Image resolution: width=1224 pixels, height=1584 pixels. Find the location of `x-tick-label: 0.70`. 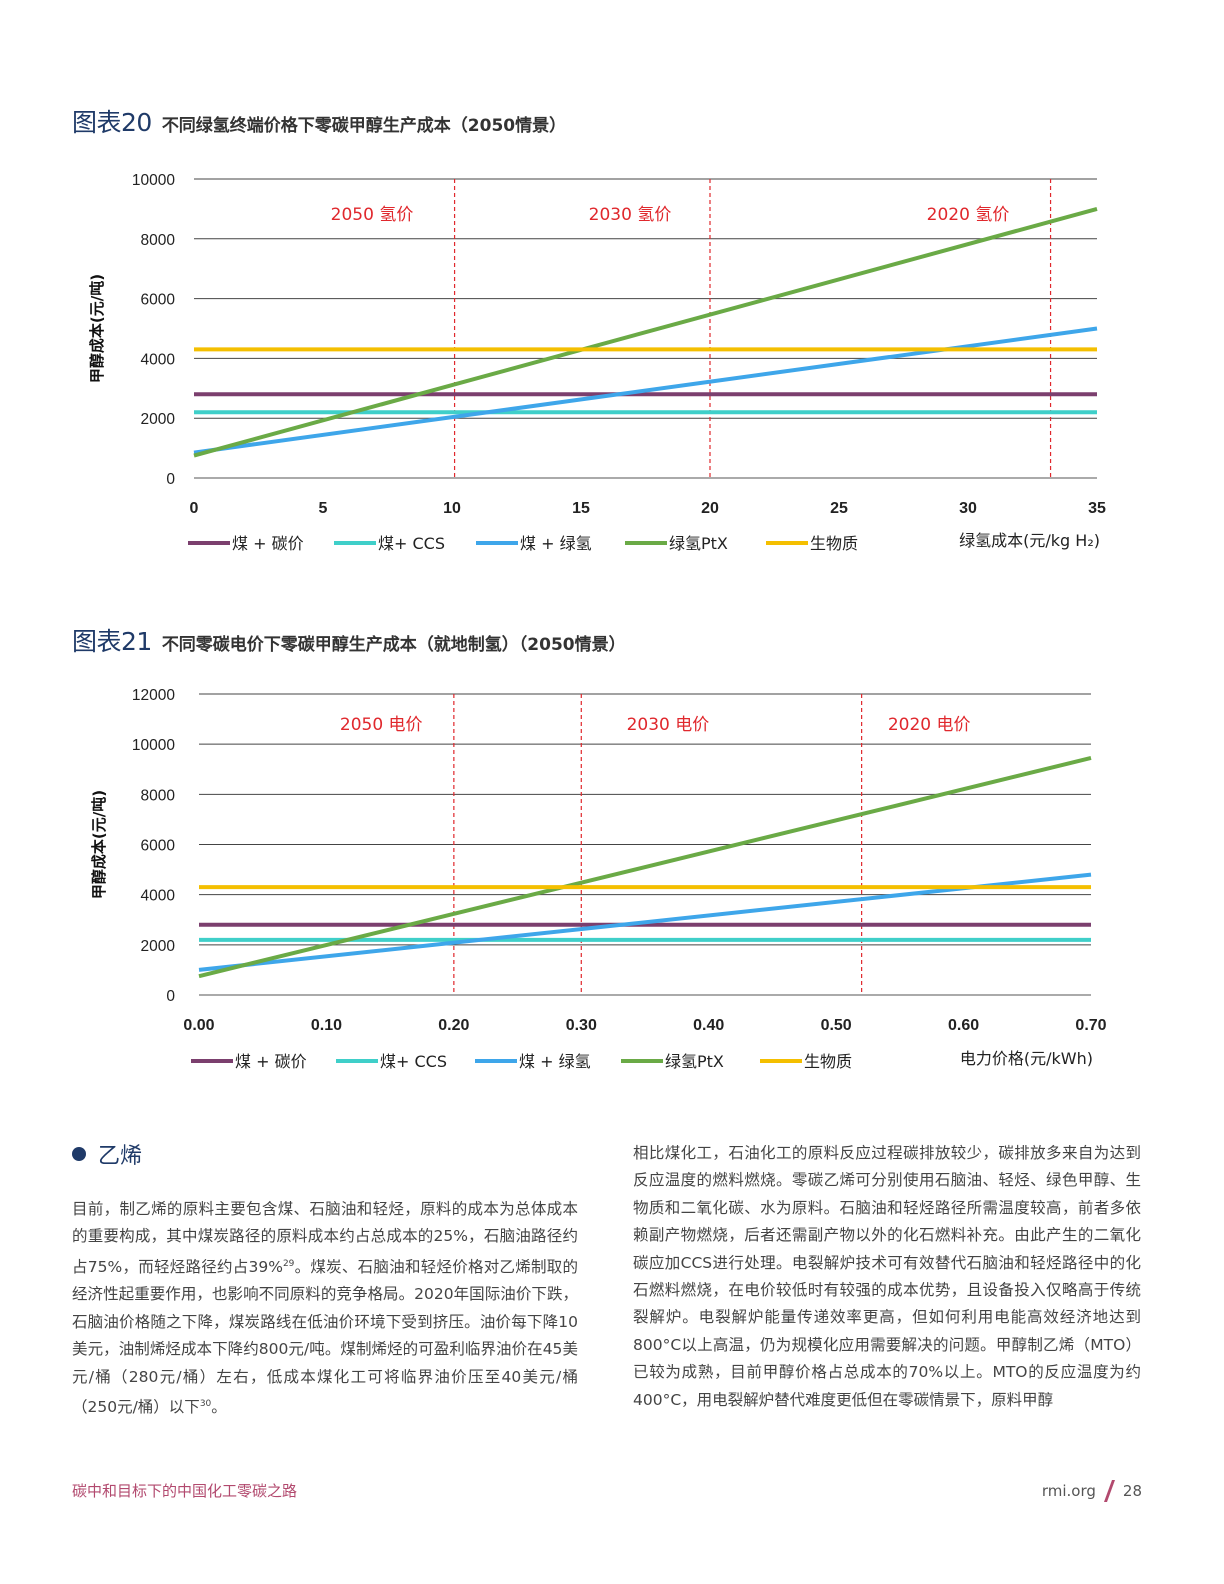

x-tick-label: 0.70 is located at coordinates (1090, 1025).